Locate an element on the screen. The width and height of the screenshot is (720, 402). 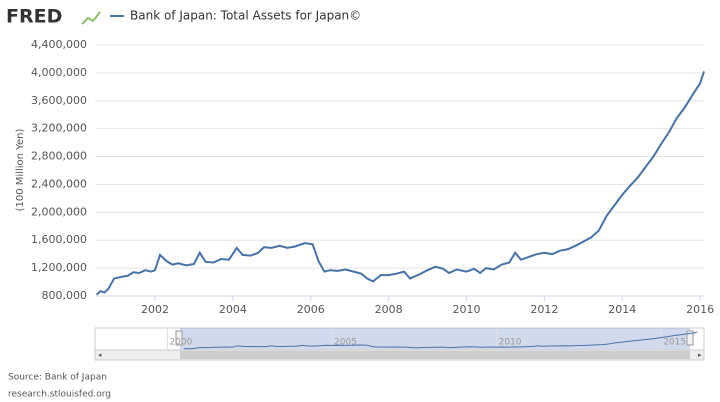
navigator-tick-label: 2010 is located at coordinates (510, 343).